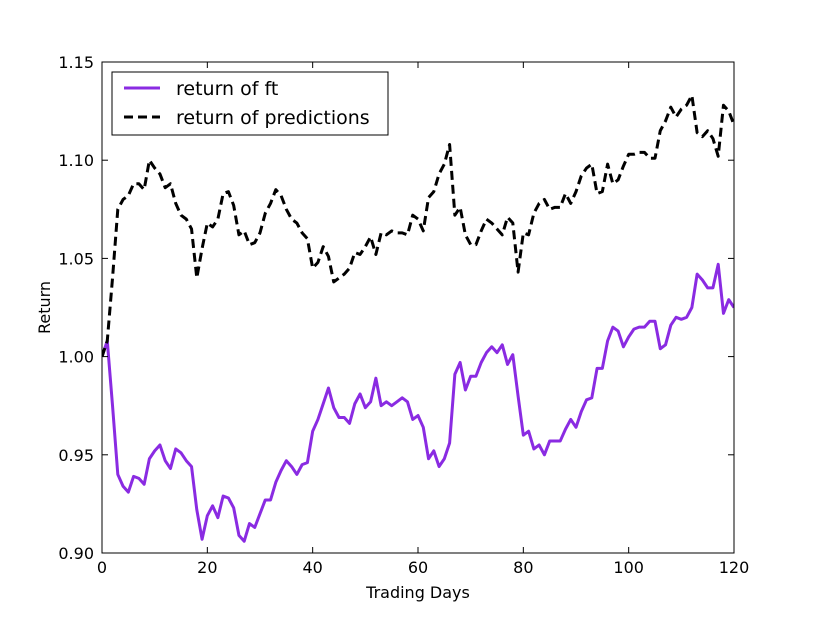 The width and height of the screenshot is (815, 619). I want to click on legend-label-return-of-ft: return of ft, so click(227, 89).